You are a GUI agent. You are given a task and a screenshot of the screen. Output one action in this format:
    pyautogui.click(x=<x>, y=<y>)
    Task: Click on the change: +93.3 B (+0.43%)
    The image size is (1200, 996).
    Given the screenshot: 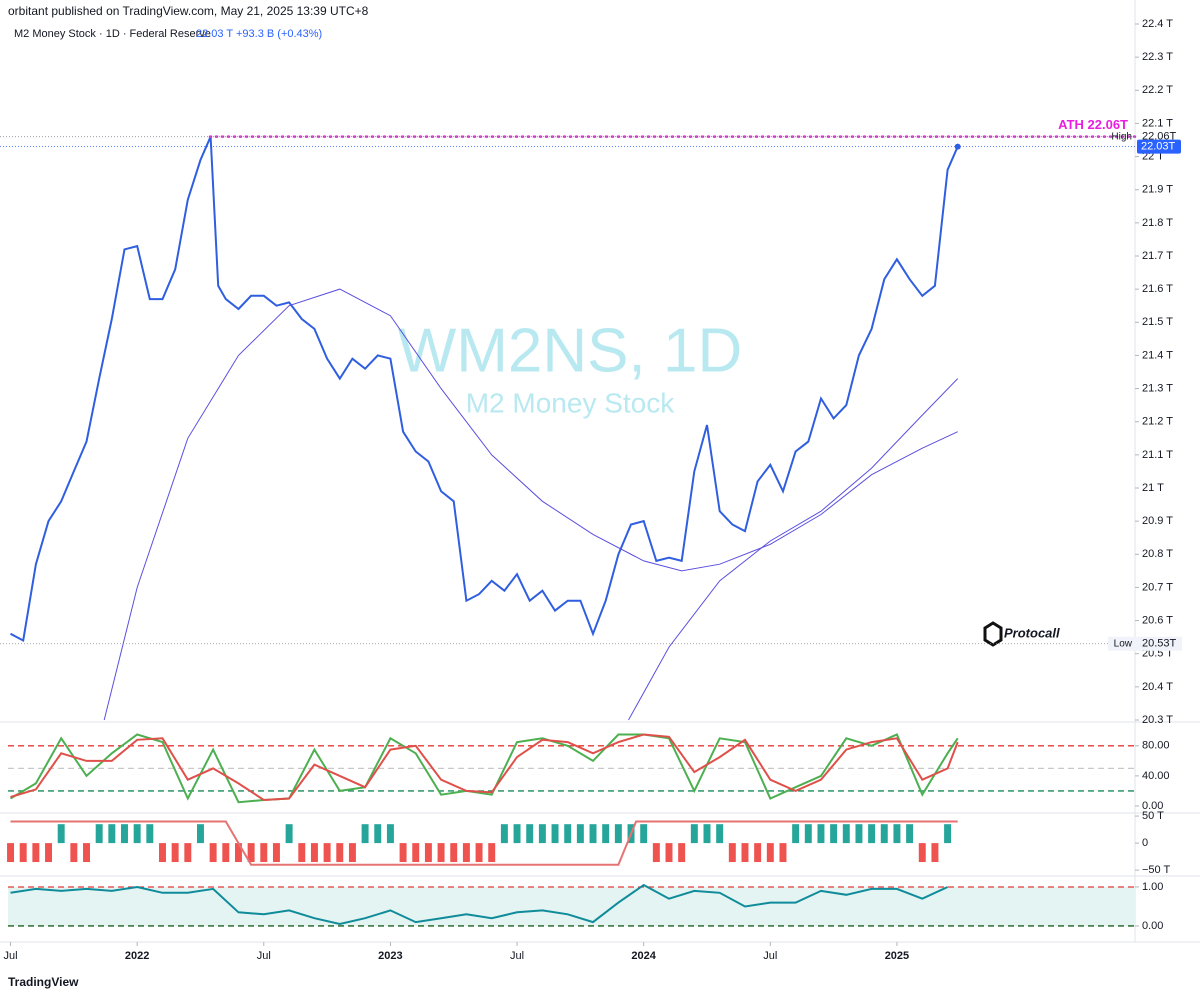 What is the action you would take?
    pyautogui.click(x=279, y=34)
    